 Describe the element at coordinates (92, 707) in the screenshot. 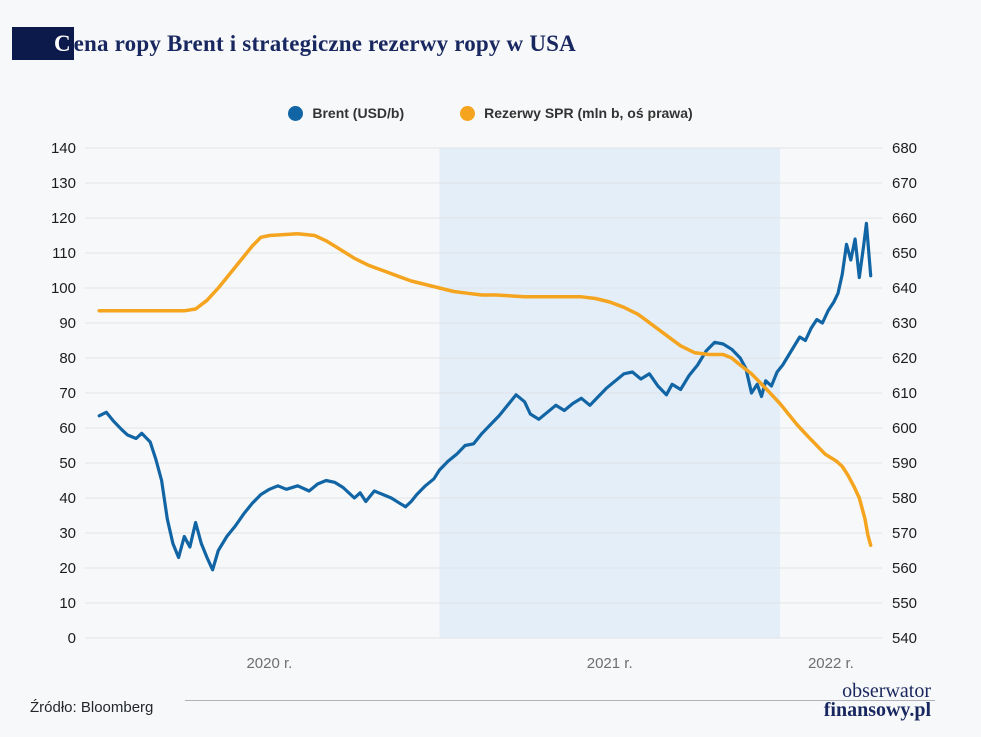

I see `source-note: Źródło: Bloomberg` at that location.